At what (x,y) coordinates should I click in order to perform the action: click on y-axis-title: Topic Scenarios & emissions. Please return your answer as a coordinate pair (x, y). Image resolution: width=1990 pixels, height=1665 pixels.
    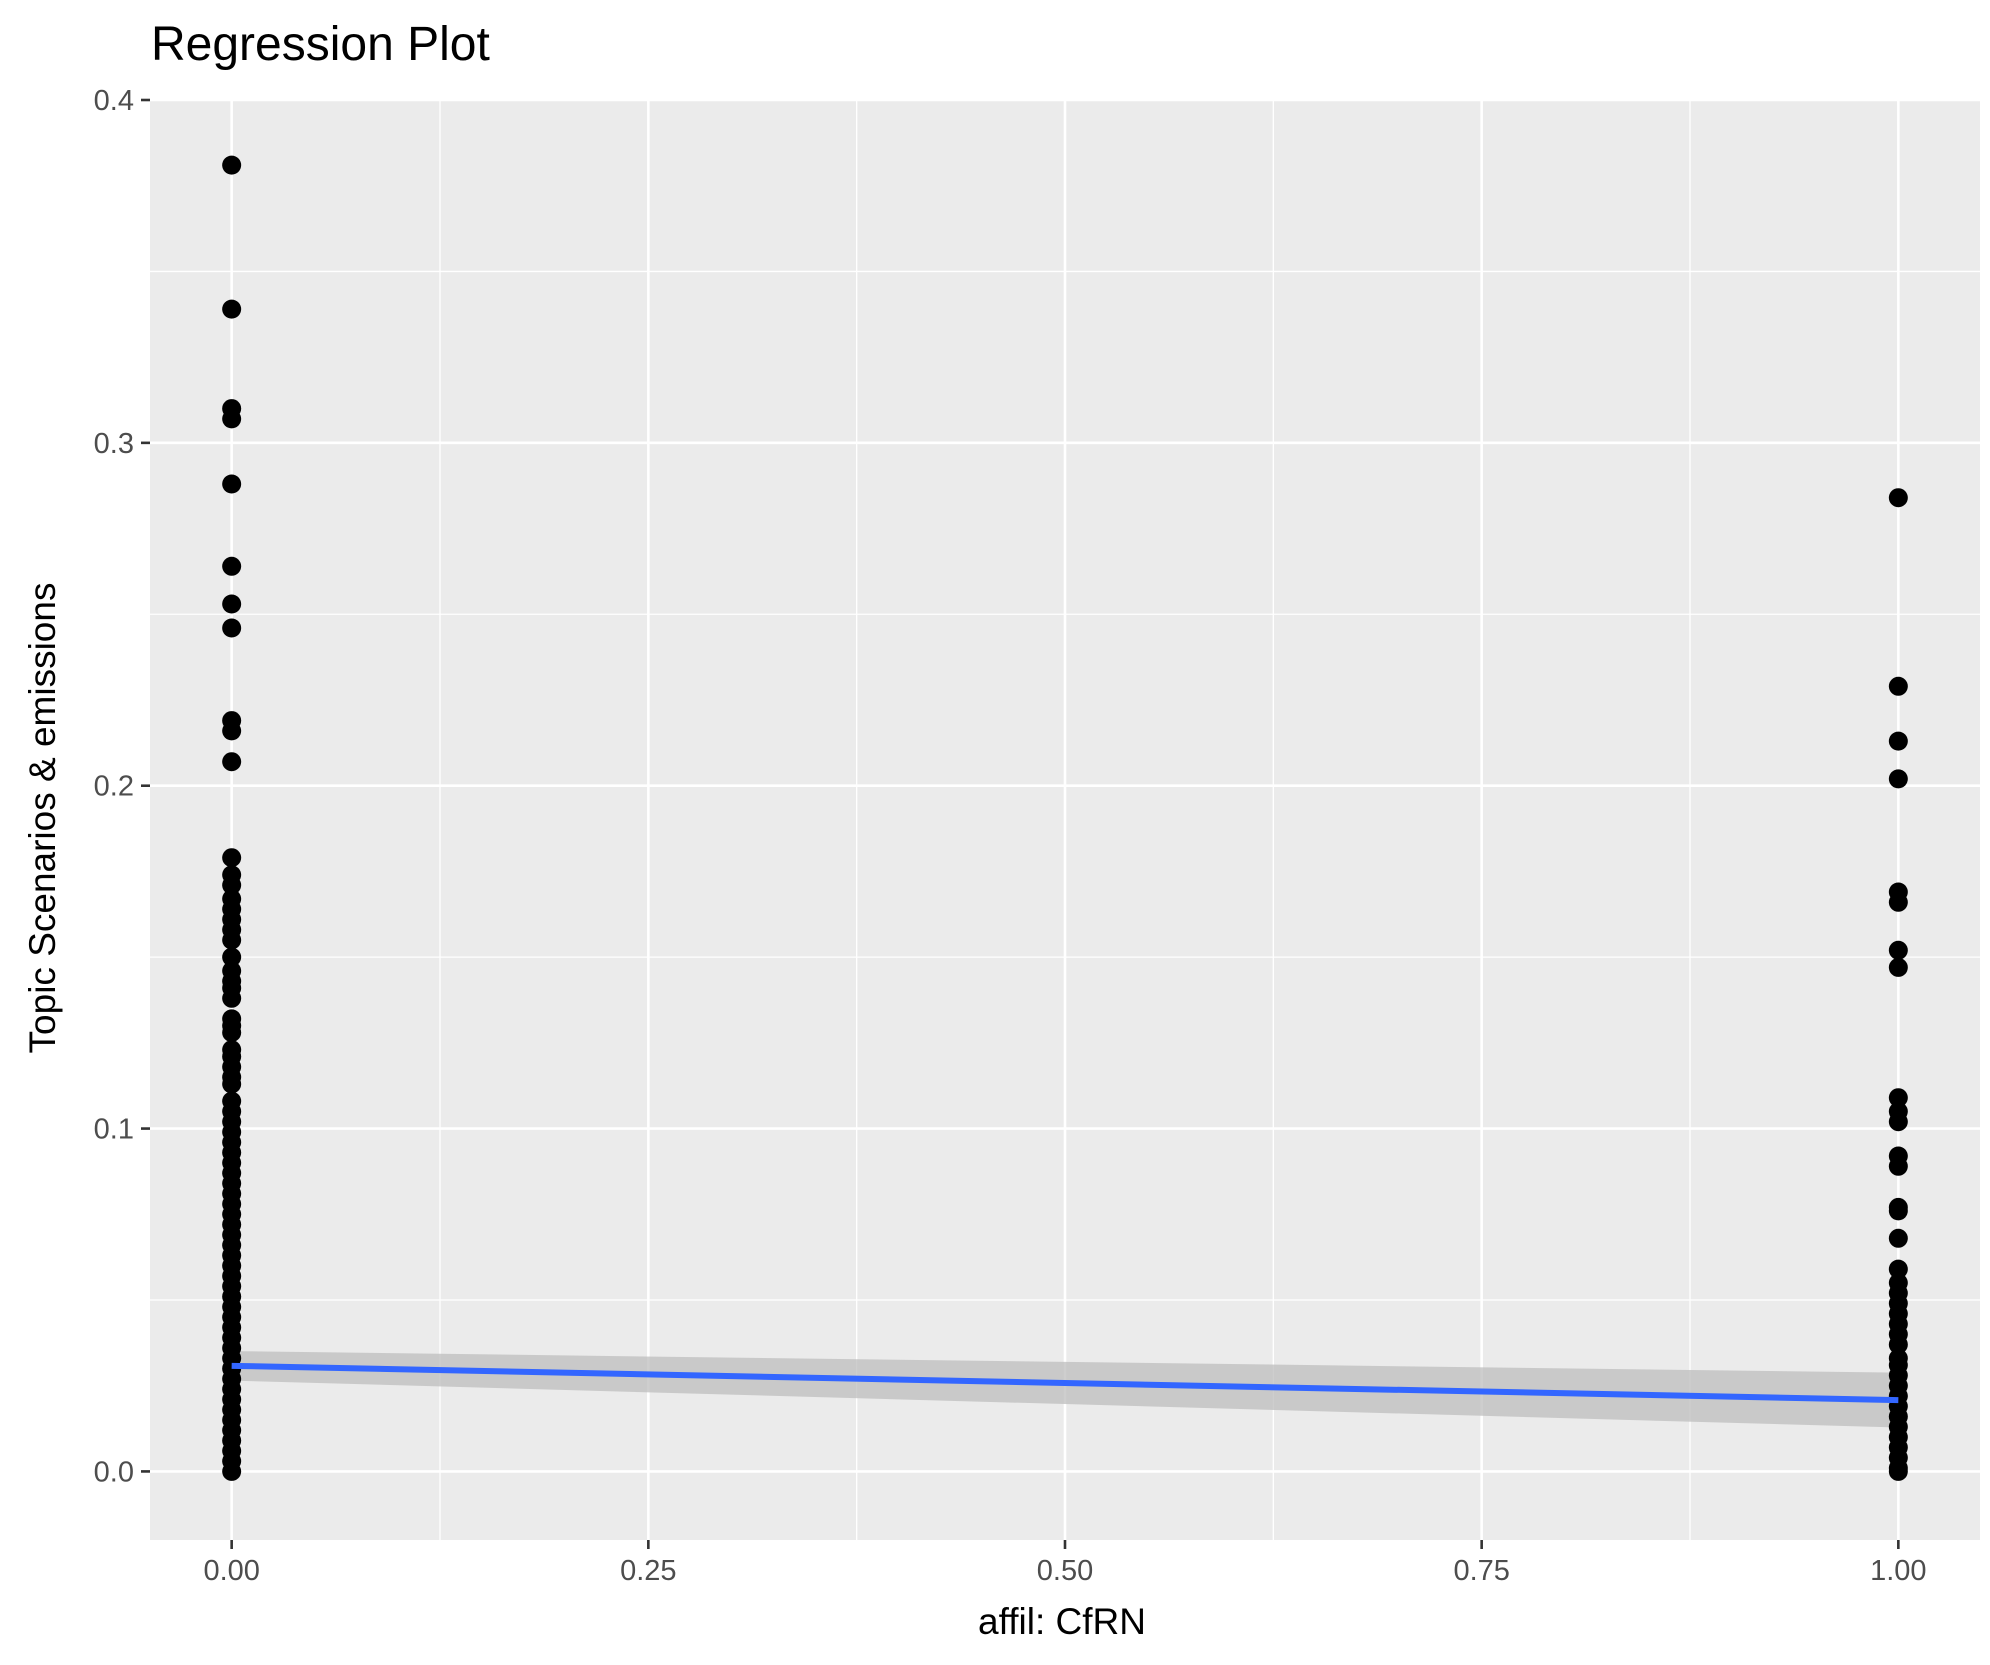
    Looking at the image, I should click on (42, 818).